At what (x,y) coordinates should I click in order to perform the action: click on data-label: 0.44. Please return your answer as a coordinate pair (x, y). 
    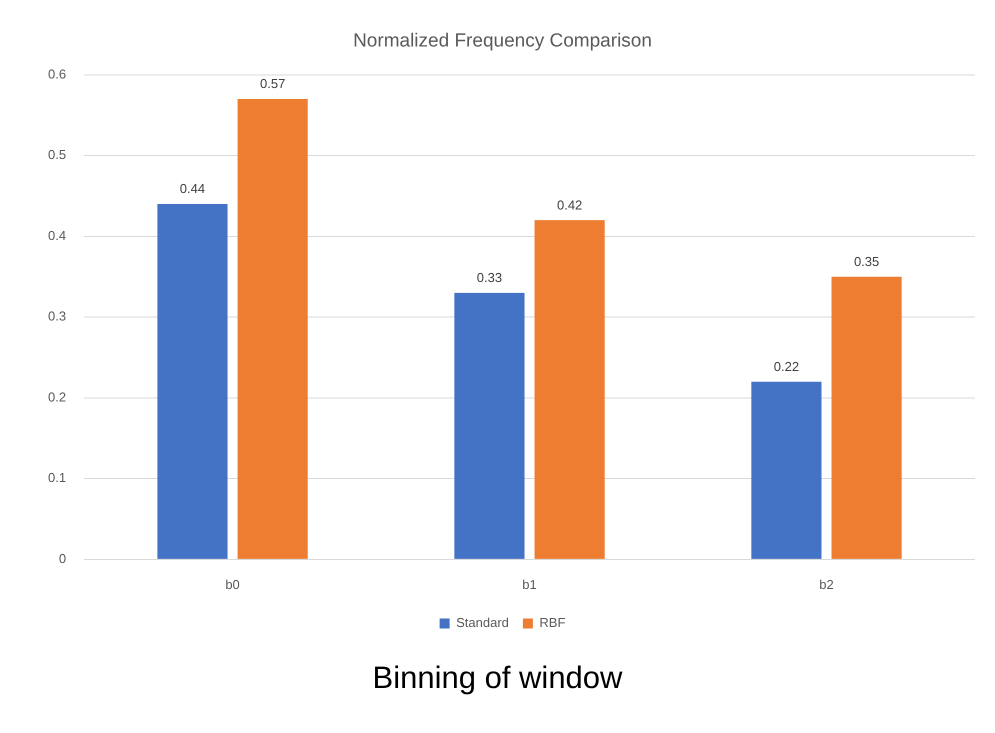
    Looking at the image, I should click on (193, 188).